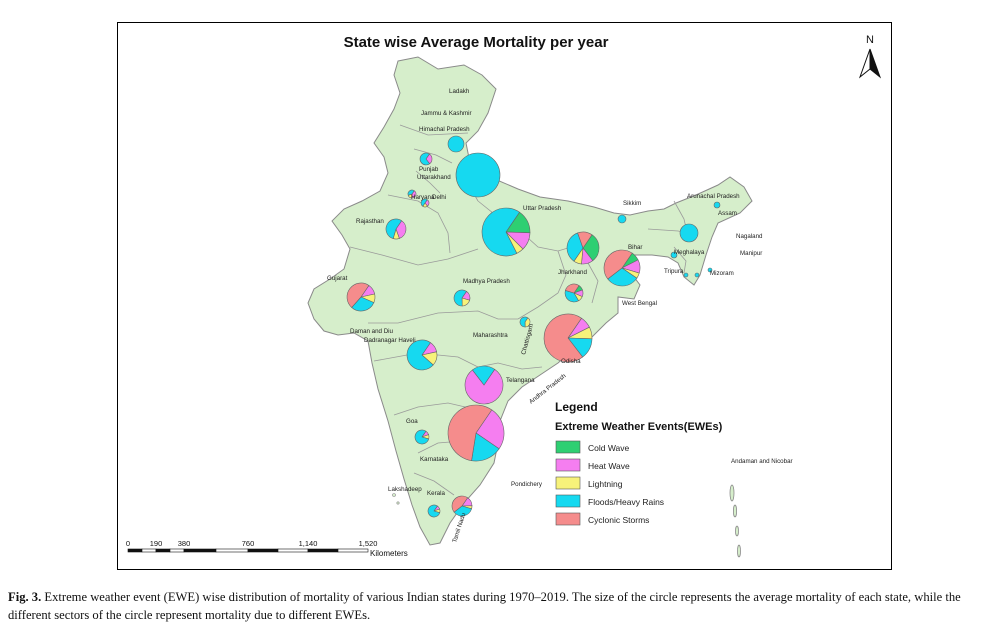  Describe the element at coordinates (639, 303) in the screenshot. I see `state-label-west-bengal: West Bengal` at that location.